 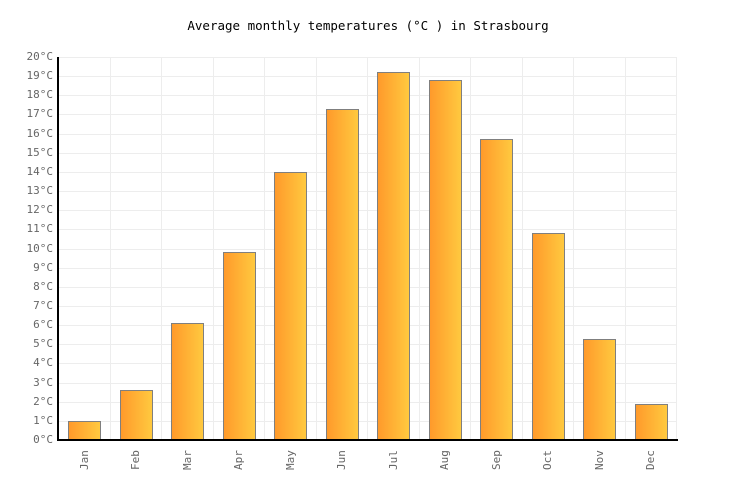 I want to click on y-tick-6: 6°C, so click(x=43, y=325).